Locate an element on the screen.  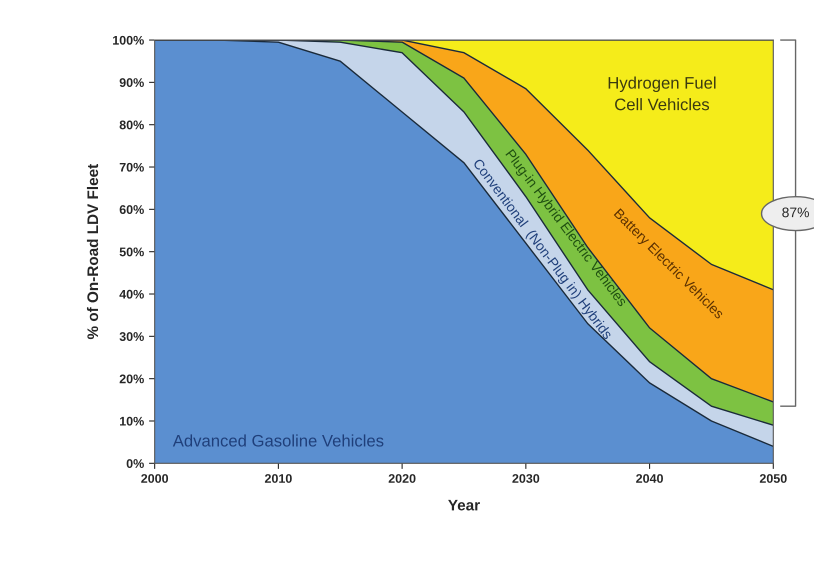
y-axis-title: % of On-Road LDV Fleet is located at coordinates (92, 252).